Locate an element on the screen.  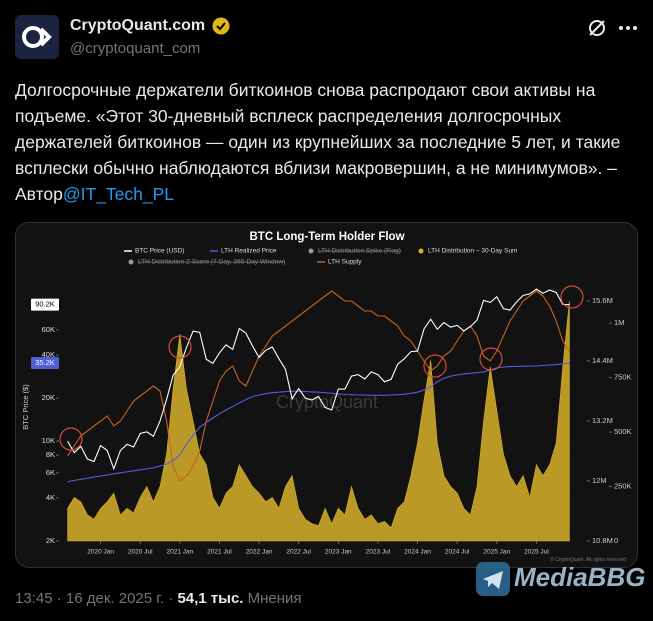
x-tick-label: 2025 Jul is located at coordinates (536, 552).